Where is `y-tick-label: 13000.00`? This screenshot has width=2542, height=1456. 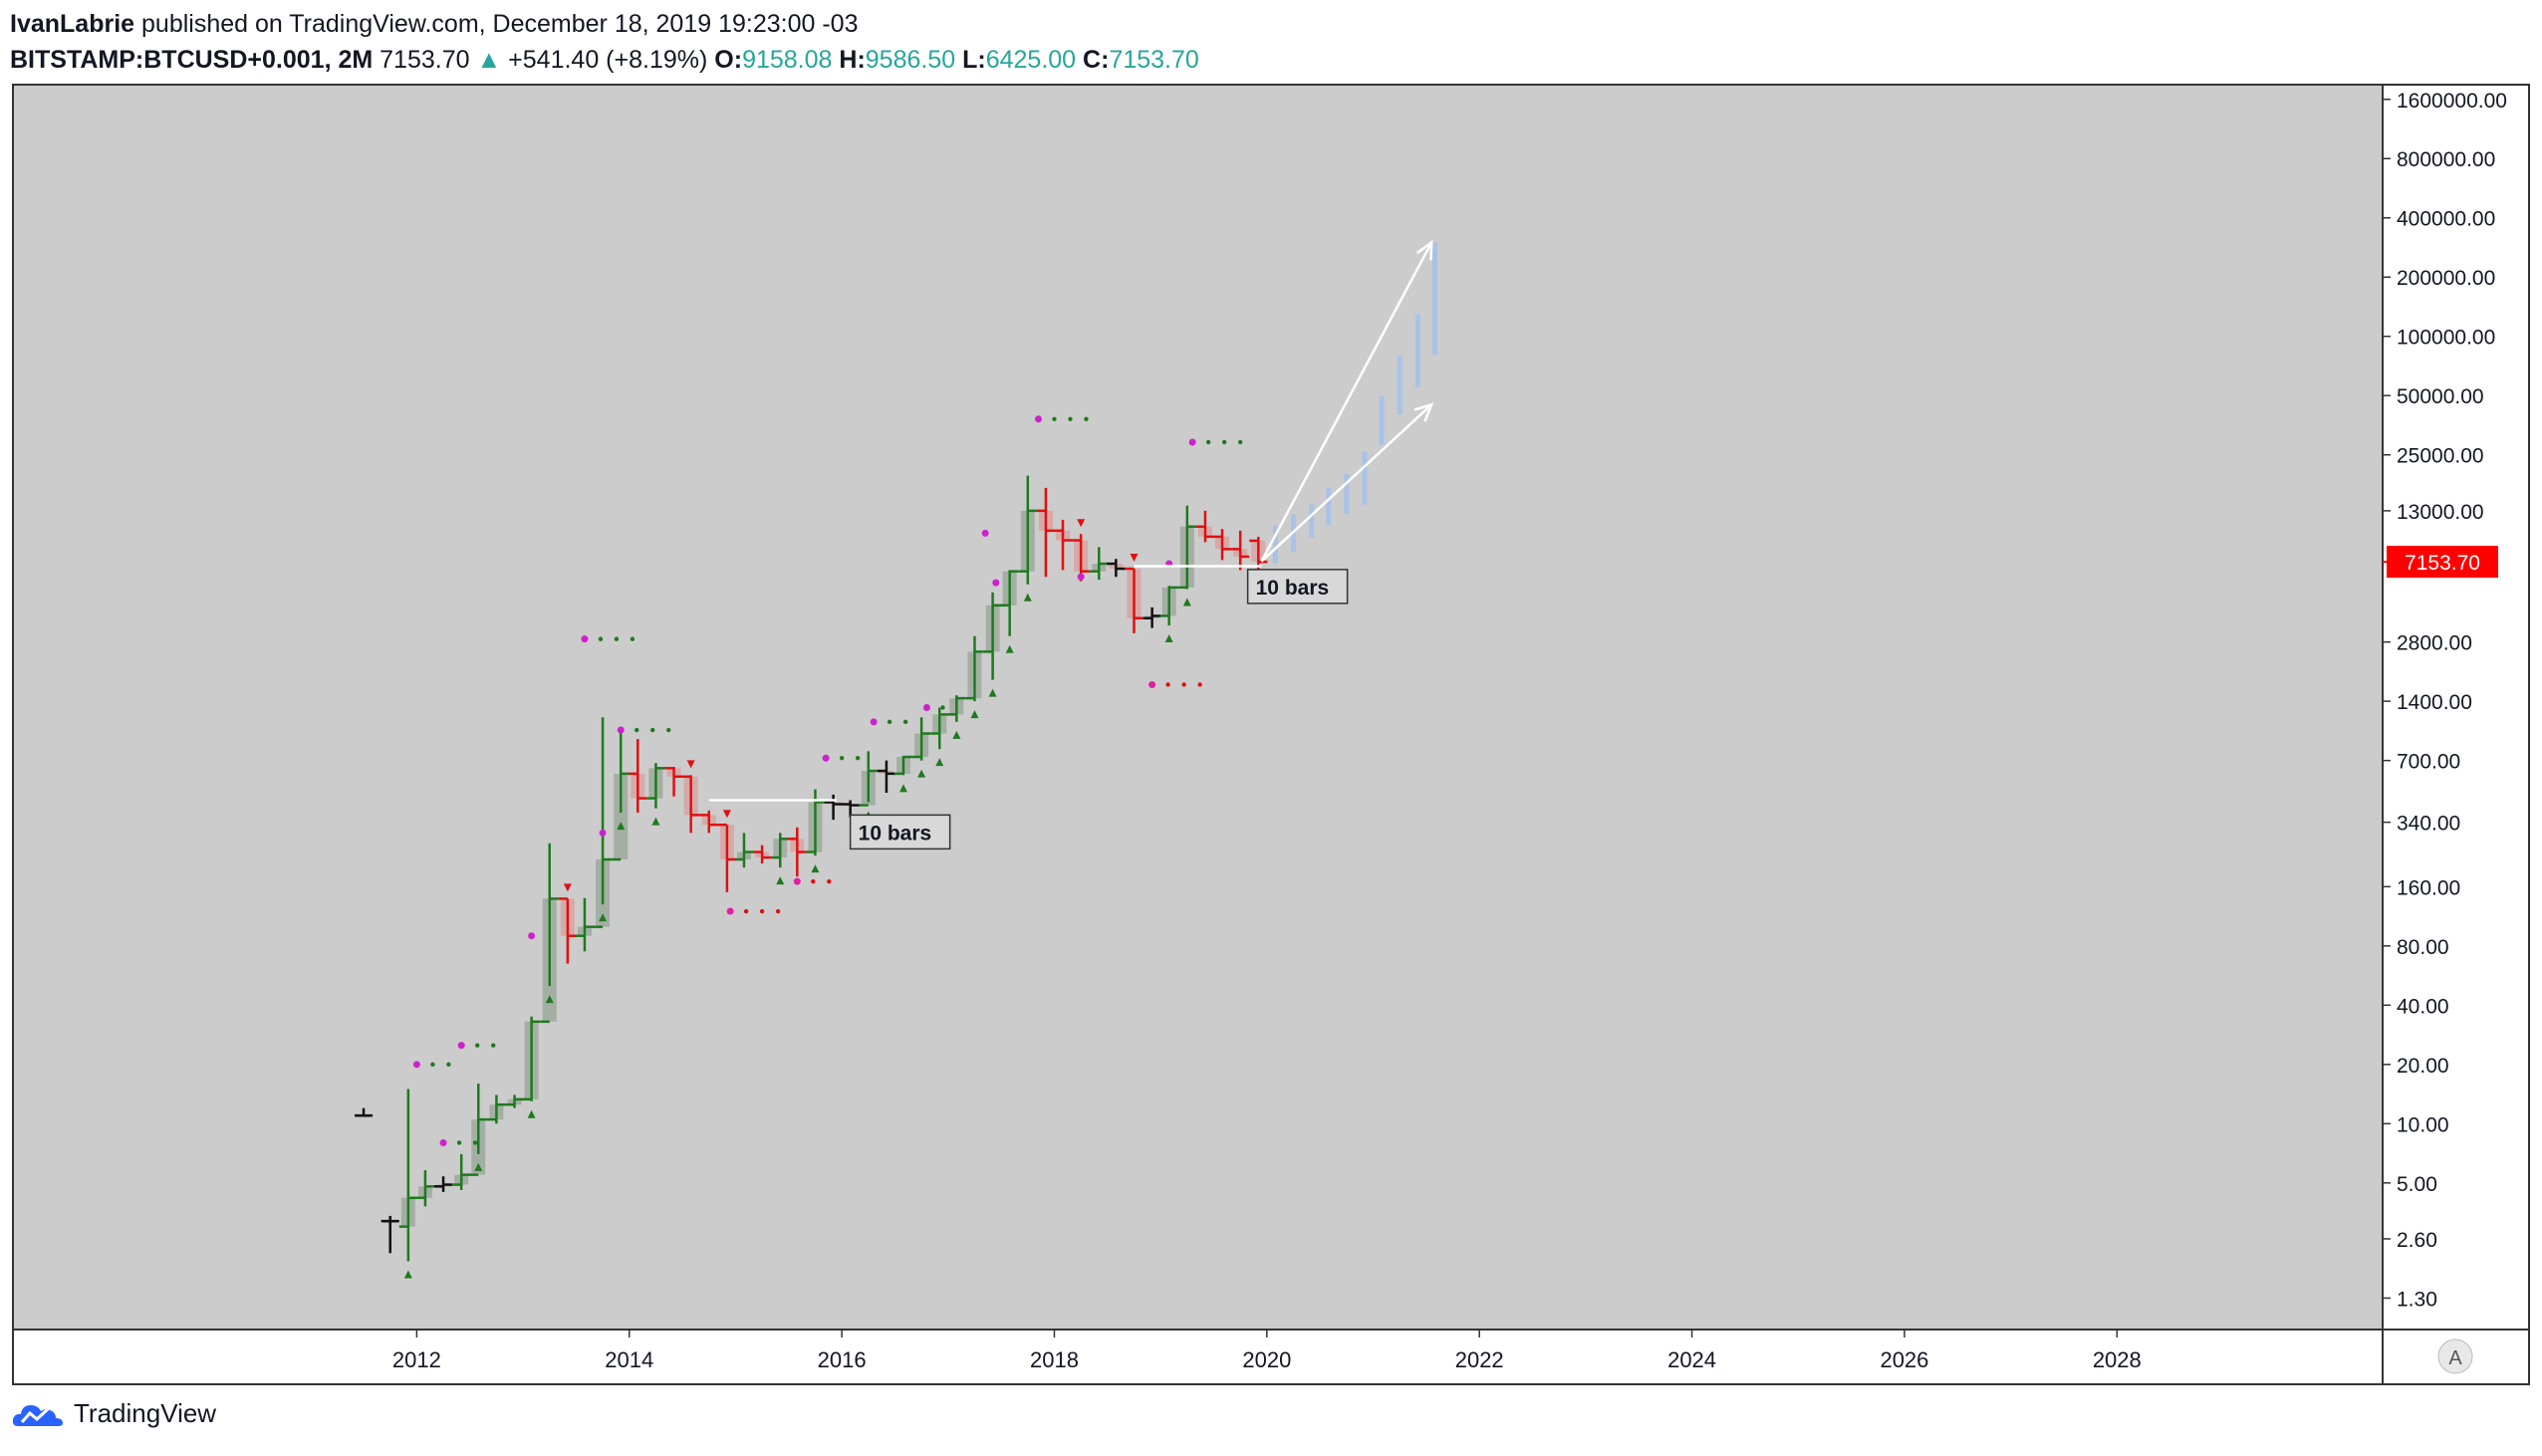 y-tick-label: 13000.00 is located at coordinates (2440, 512).